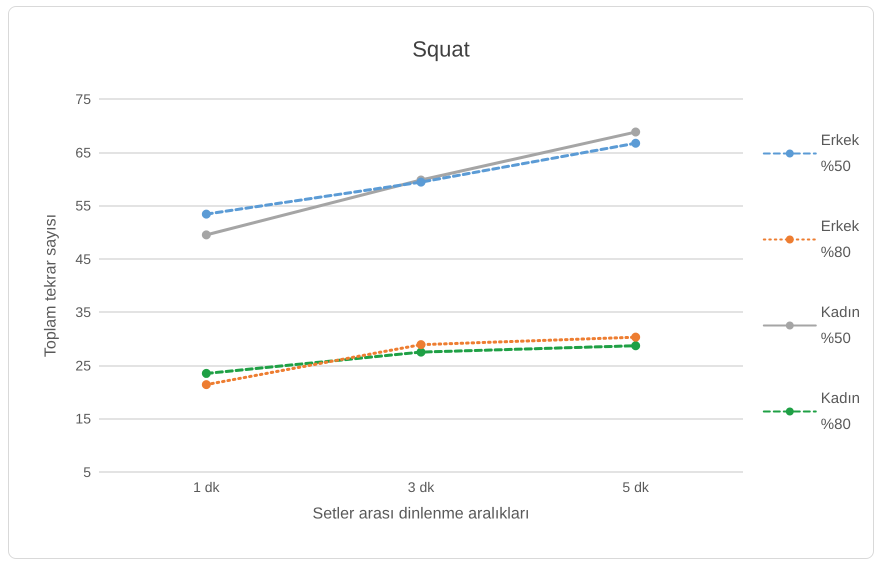 The image size is (886, 567). What do you see at coordinates (83, 99) in the screenshot?
I see `y-tick-label: 75` at bounding box center [83, 99].